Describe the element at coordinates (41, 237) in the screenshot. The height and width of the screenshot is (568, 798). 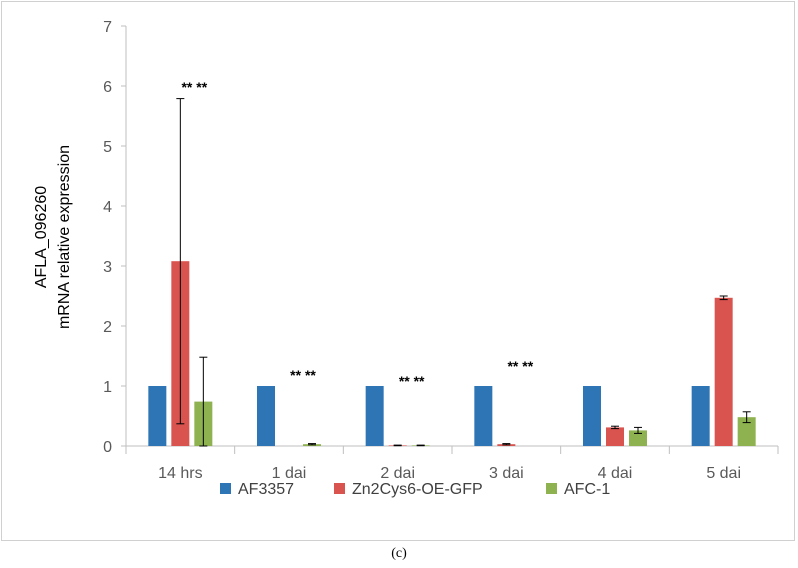
I see `y-axis-label-line1: AFLA_096260` at that location.